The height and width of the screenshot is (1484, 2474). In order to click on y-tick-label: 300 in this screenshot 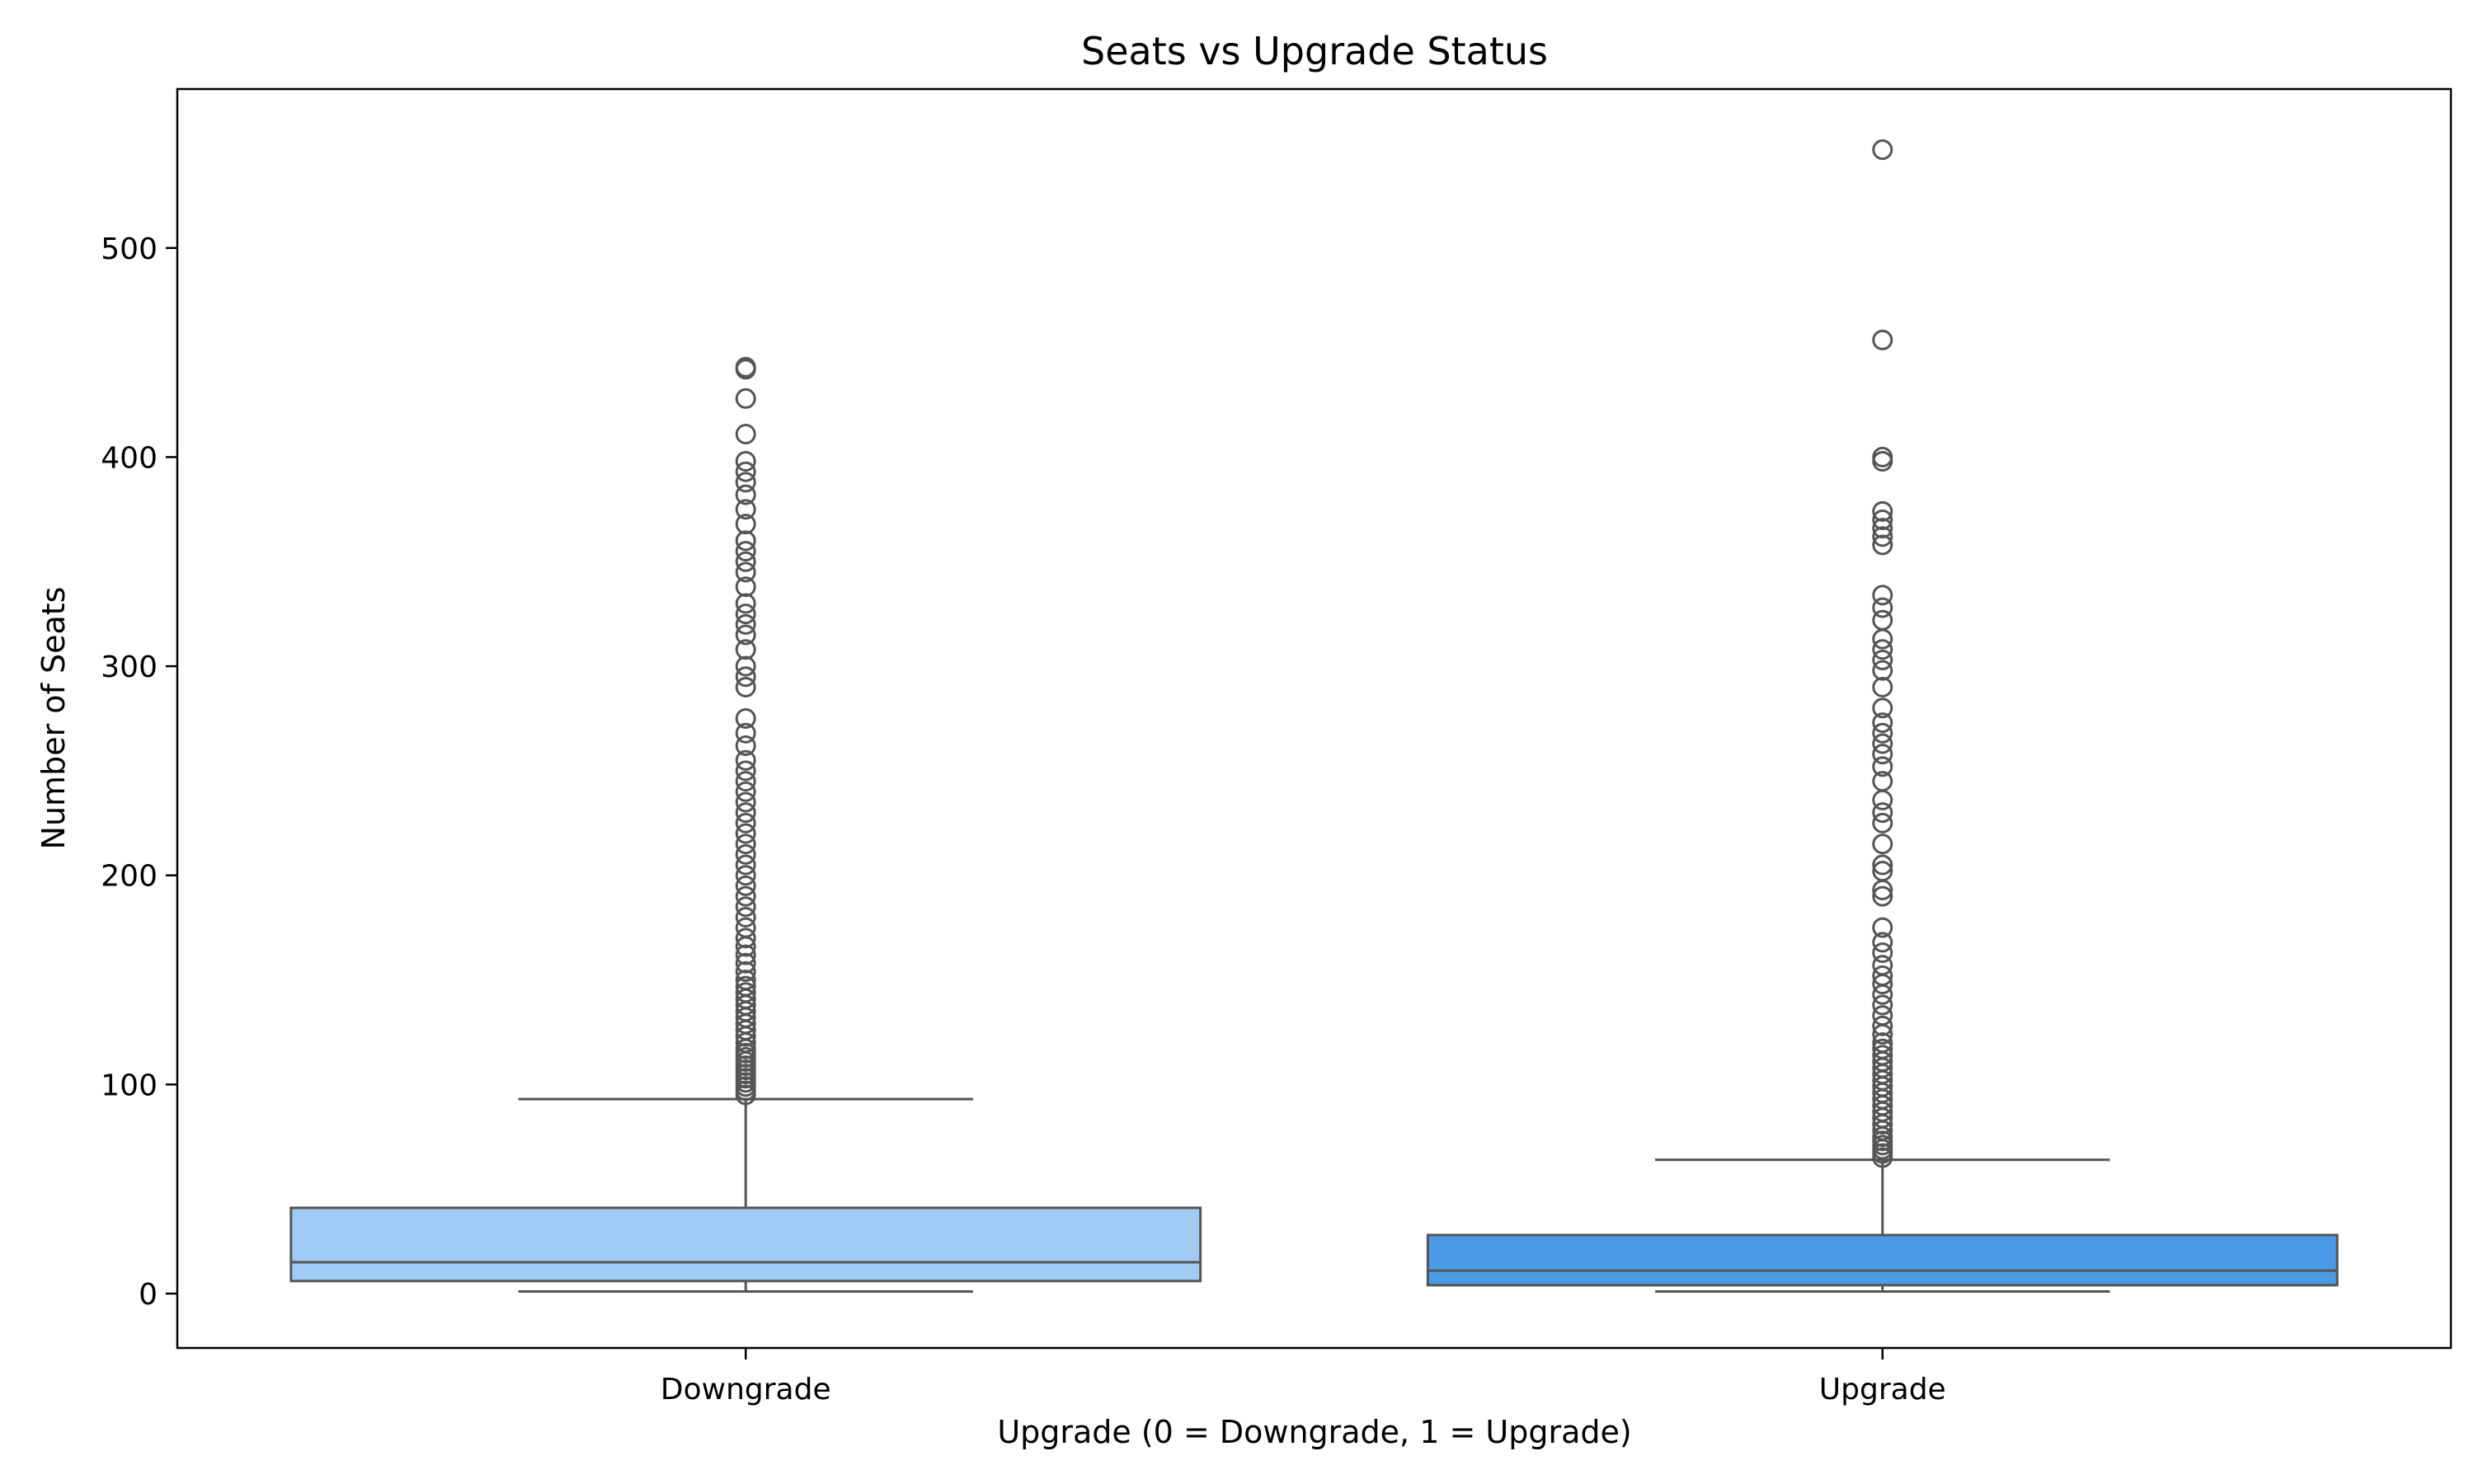, I will do `click(129, 667)`.